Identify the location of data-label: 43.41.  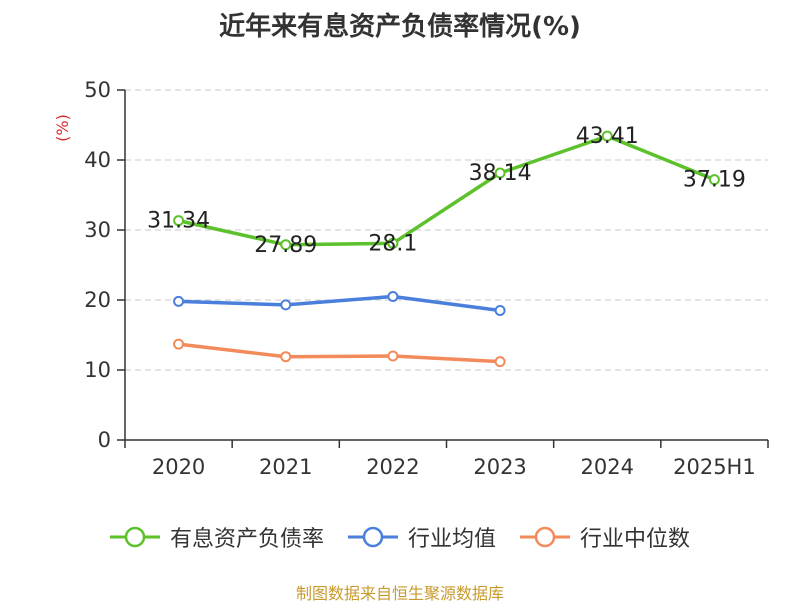
(607, 136).